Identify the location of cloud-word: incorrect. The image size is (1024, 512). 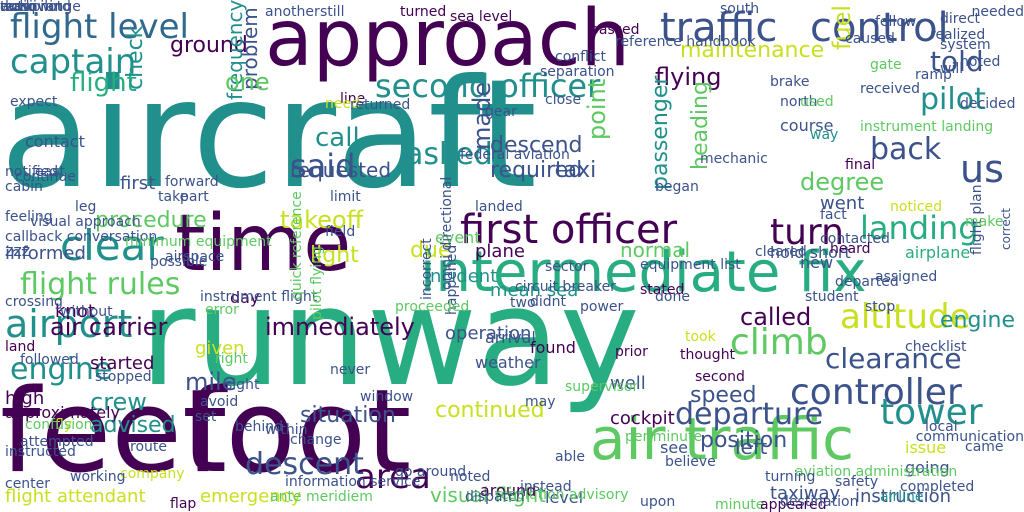
(427, 269).